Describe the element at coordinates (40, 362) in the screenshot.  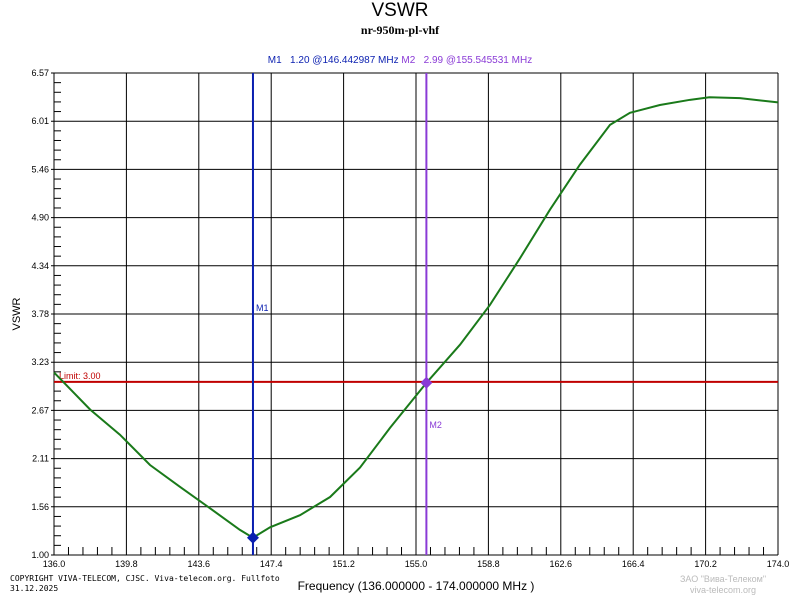
I see `y-tick-label: 3.23` at that location.